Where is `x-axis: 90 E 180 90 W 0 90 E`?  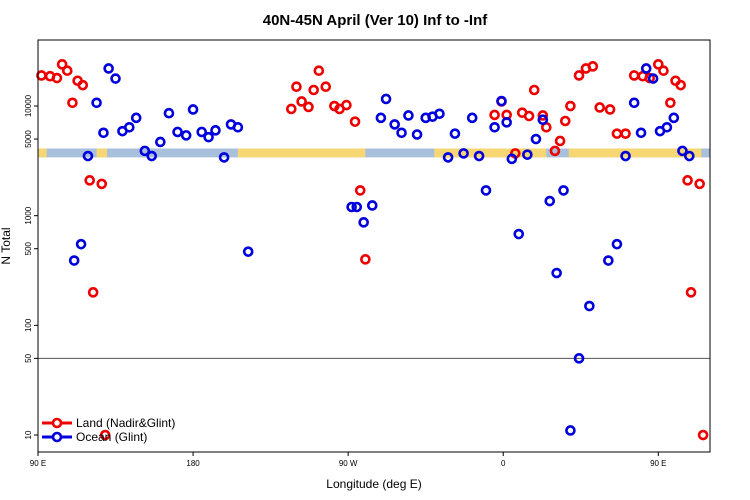
x-axis: 90 E 180 90 W 0 90 E is located at coordinates (348, 460).